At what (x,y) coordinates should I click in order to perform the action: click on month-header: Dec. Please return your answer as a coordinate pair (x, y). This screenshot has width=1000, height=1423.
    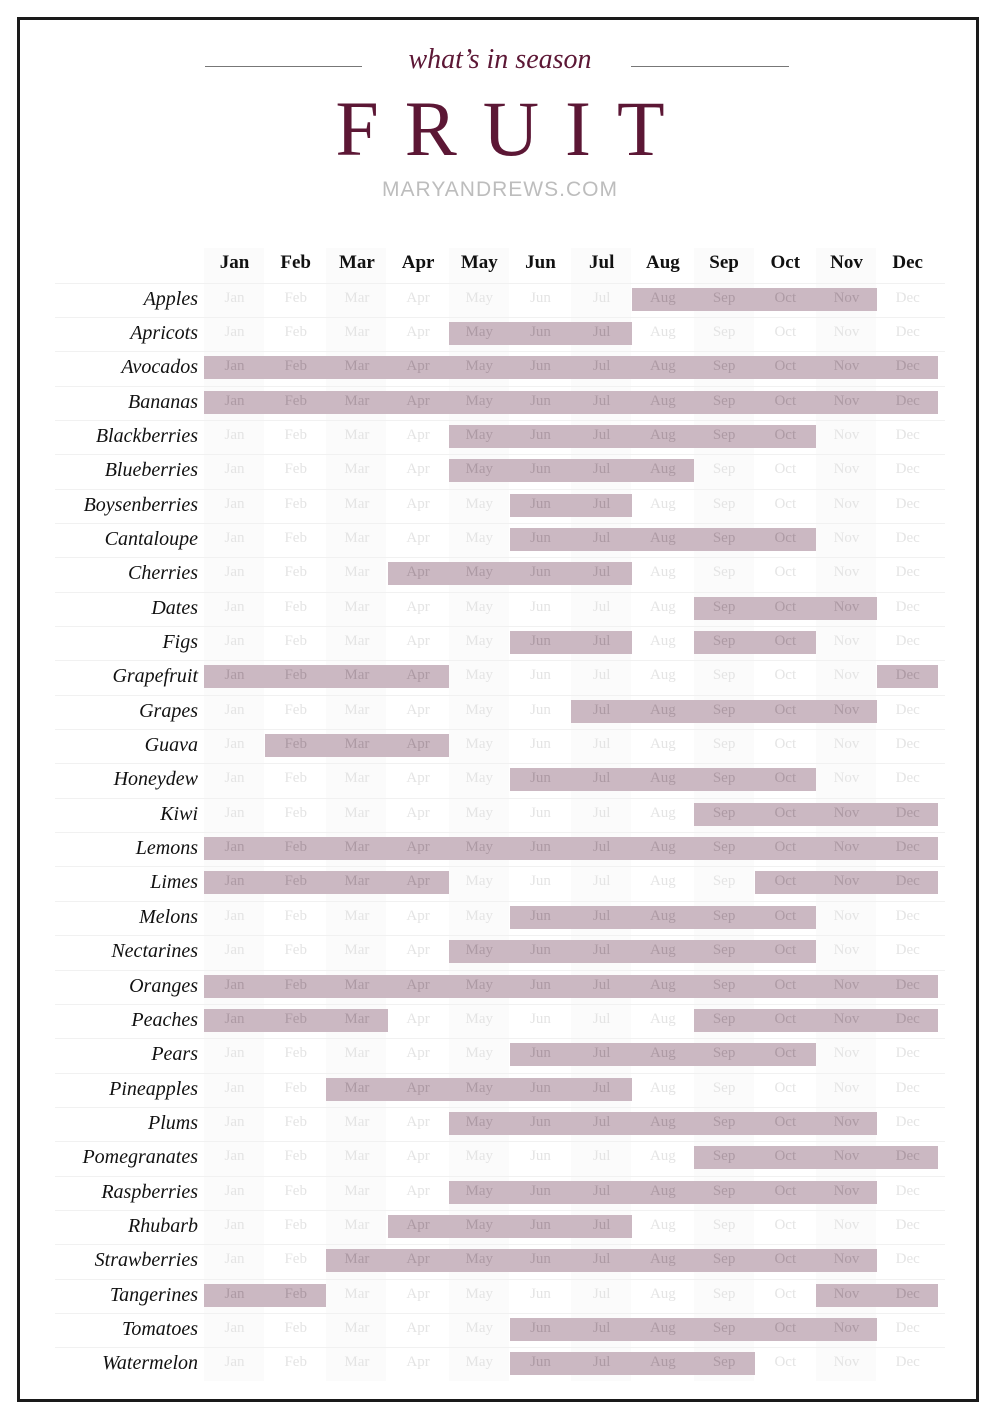
    Looking at the image, I should click on (907, 262).